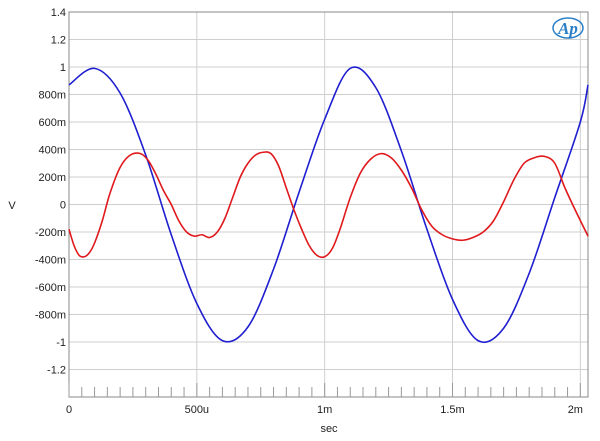 This screenshot has width=600, height=441. I want to click on y-tick-label: -800m, so click(50, 316).